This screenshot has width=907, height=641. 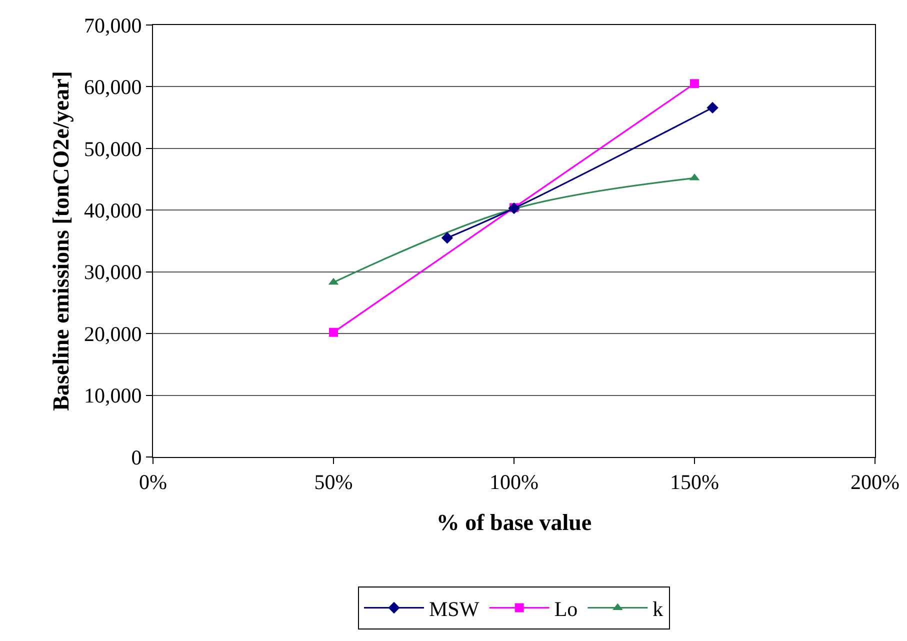 I want to click on legend-label: k, so click(x=658, y=608).